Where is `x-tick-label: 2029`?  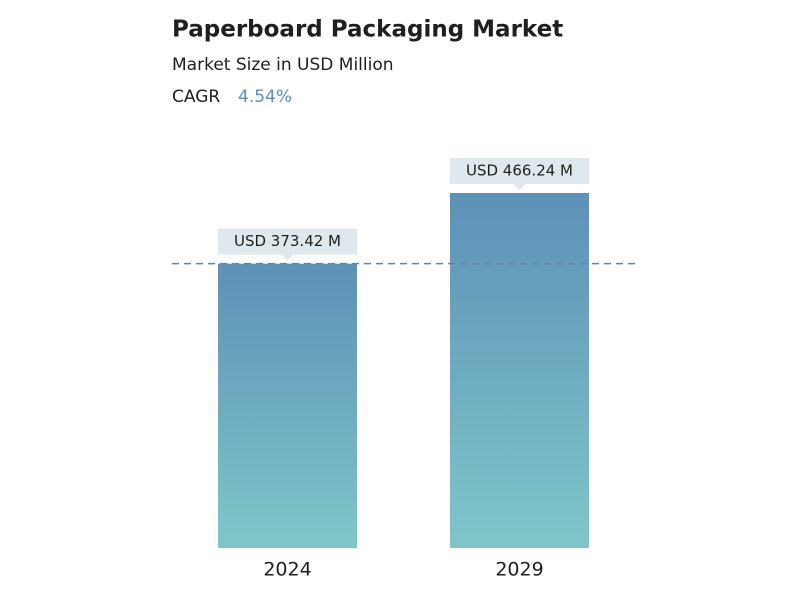
x-tick-label: 2029 is located at coordinates (519, 570).